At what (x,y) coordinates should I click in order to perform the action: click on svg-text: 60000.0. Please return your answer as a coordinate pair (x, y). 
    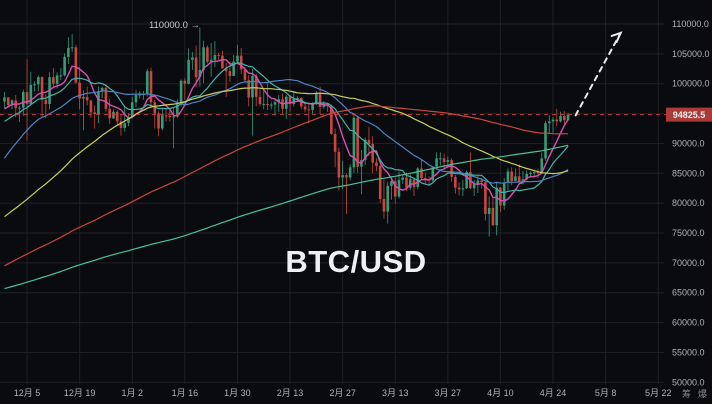
    Looking at the image, I should click on (688, 323).